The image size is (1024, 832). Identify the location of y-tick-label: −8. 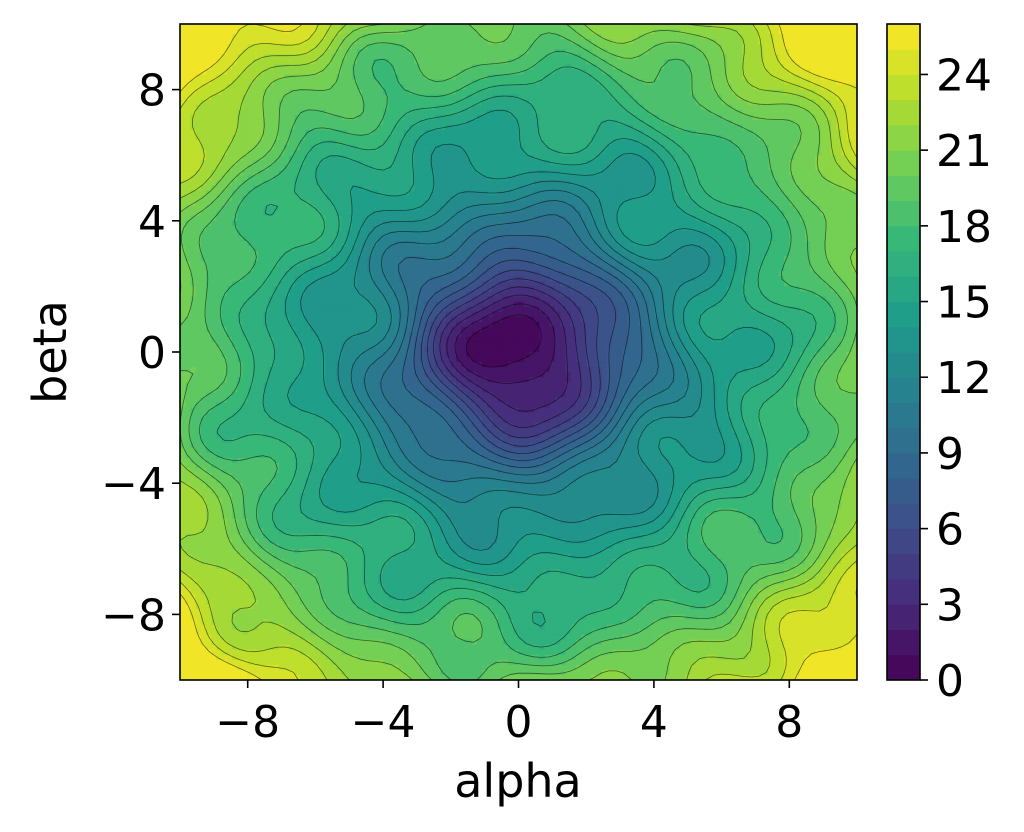
(133, 615).